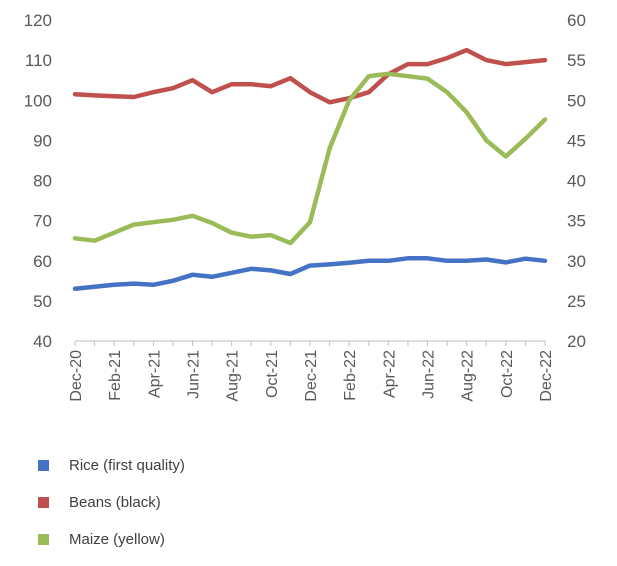 Image resolution: width=617 pixels, height=566 pixels. I want to click on left-y-tick-label: 90, so click(42, 140).